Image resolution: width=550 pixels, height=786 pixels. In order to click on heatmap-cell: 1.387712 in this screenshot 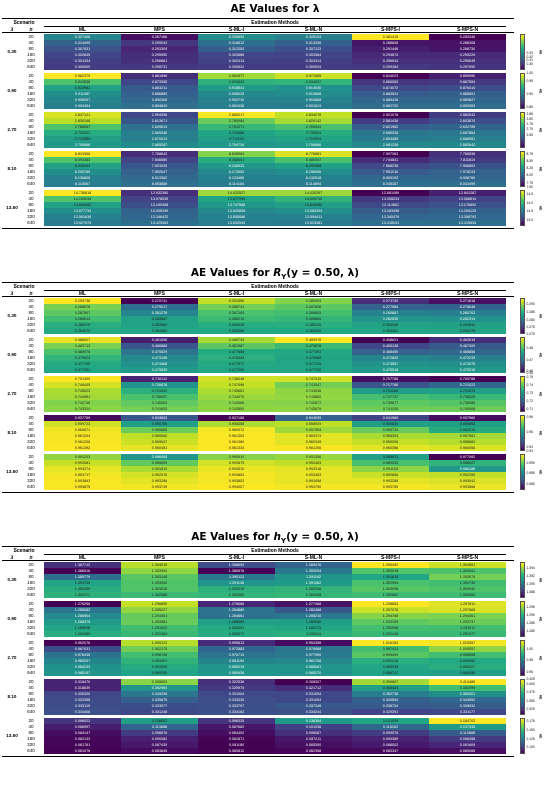, I will do `click(82, 565)`.